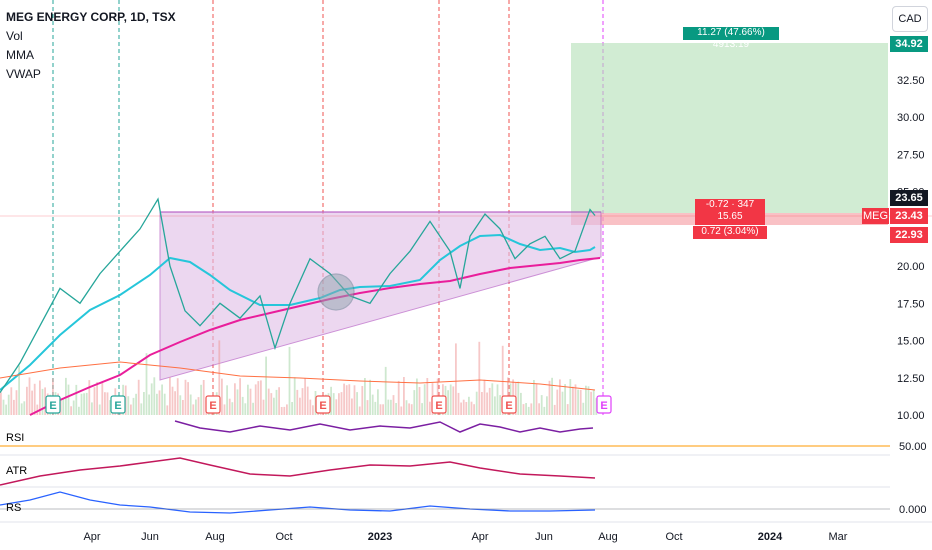 The width and height of the screenshot is (932, 550). I want to click on time-axis: Apr Jun Aug Oct 2023 Apr Jun Aug Oct 2024 Mar, so click(465, 537).